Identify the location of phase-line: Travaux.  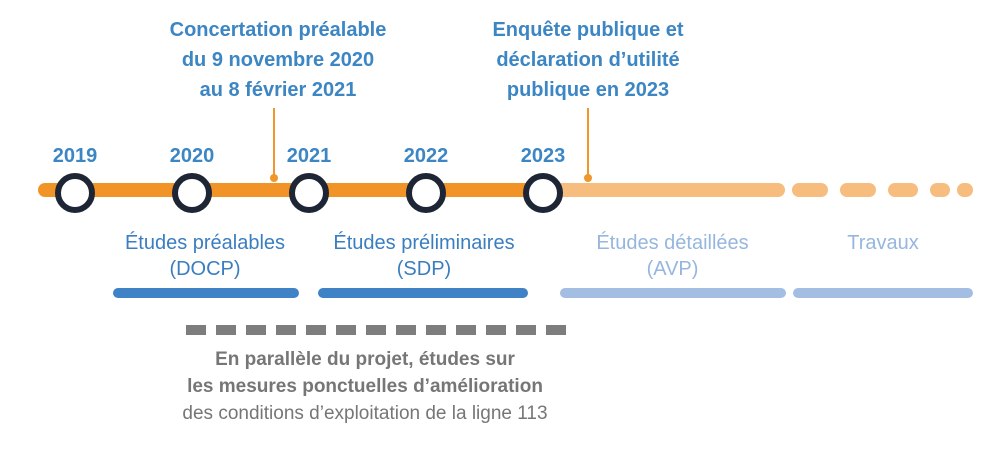
(883, 243).